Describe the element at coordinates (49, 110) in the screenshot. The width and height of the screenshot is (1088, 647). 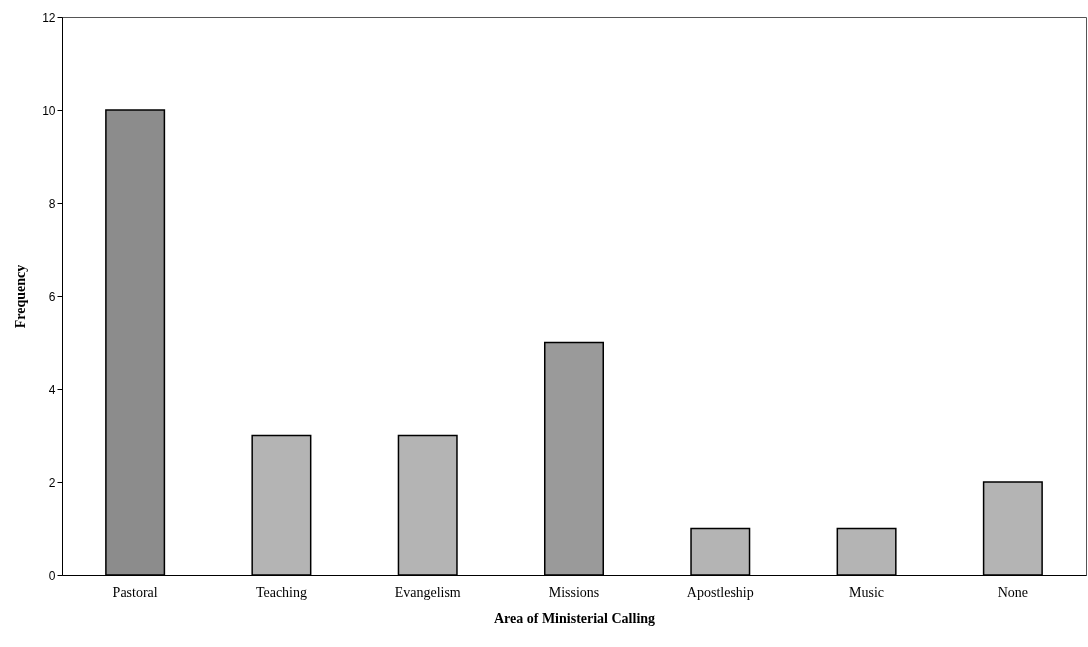
I see `y-tick-label: 10` at that location.